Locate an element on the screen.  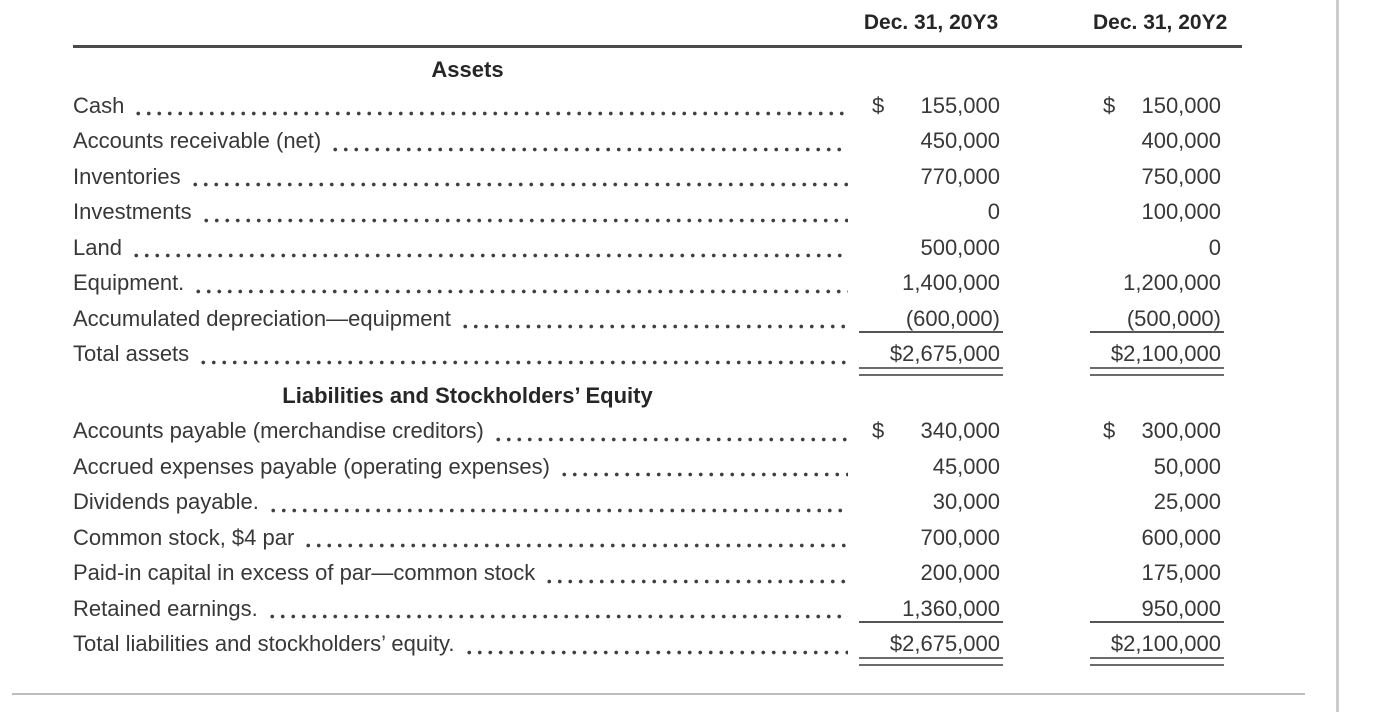
row-label-cell: Retained earnings. is located at coordinates (467, 608).